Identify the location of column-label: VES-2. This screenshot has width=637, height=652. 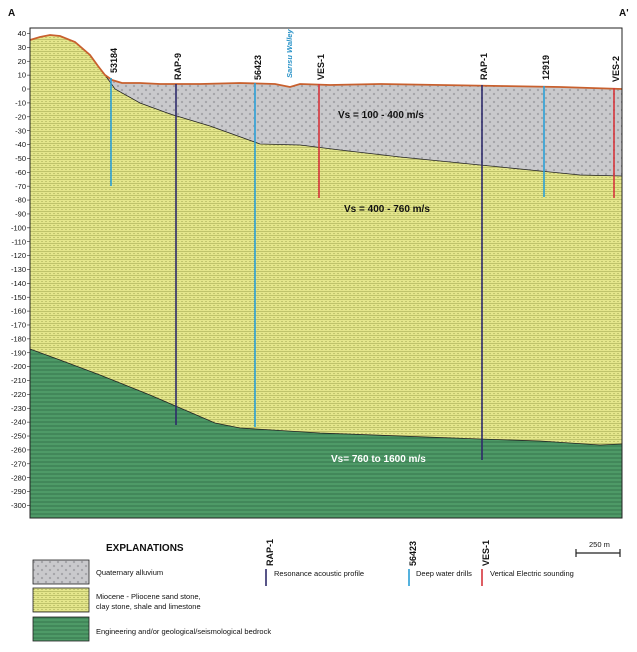
(616, 69).